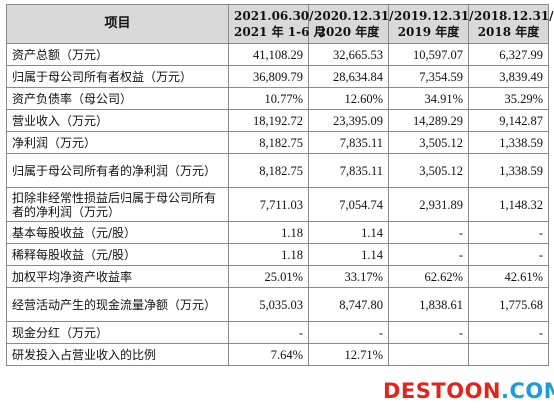  I want to click on row-label: 资产总额（万元）, so click(117, 54).